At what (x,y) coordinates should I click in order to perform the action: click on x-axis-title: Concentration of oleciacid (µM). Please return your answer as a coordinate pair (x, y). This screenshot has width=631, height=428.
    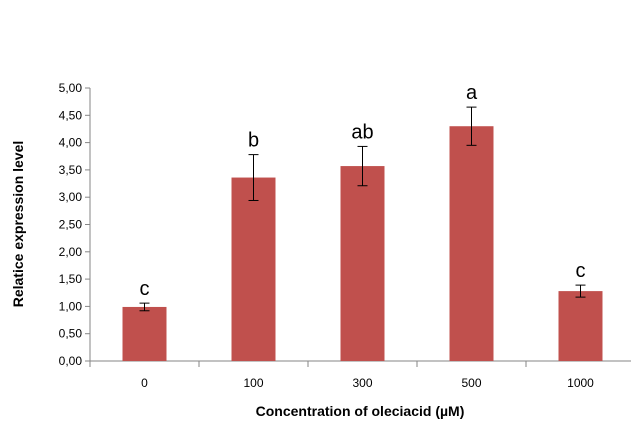
    Looking at the image, I should click on (360, 411).